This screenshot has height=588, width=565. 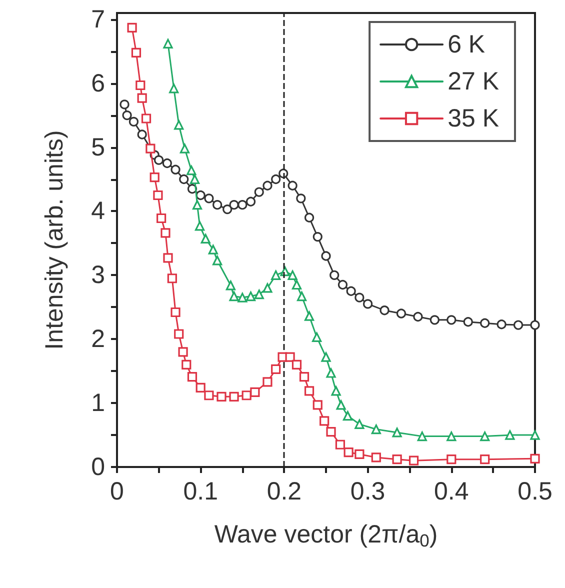 What do you see at coordinates (474, 118) in the screenshot?
I see `legend-label: 35 K` at bounding box center [474, 118].